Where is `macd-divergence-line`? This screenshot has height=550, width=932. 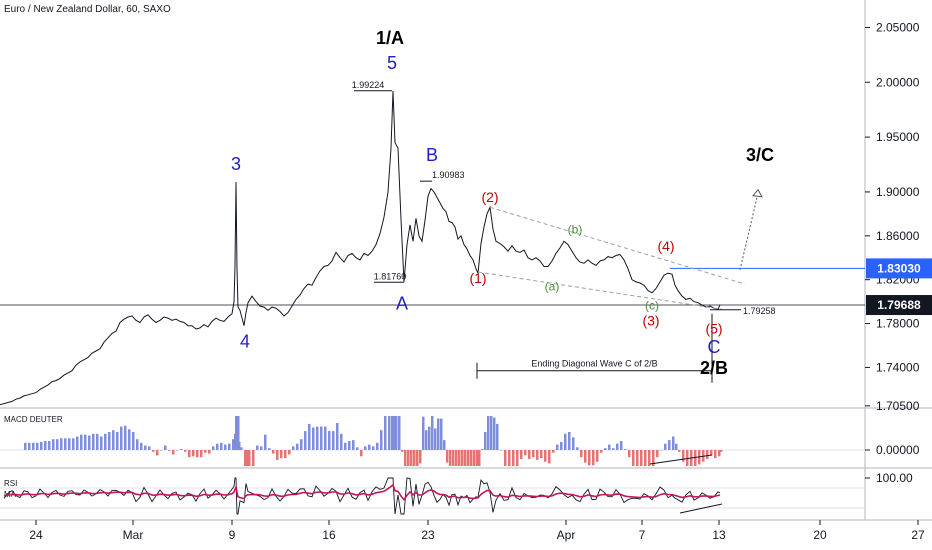 macd-divergence-line is located at coordinates (681, 459).